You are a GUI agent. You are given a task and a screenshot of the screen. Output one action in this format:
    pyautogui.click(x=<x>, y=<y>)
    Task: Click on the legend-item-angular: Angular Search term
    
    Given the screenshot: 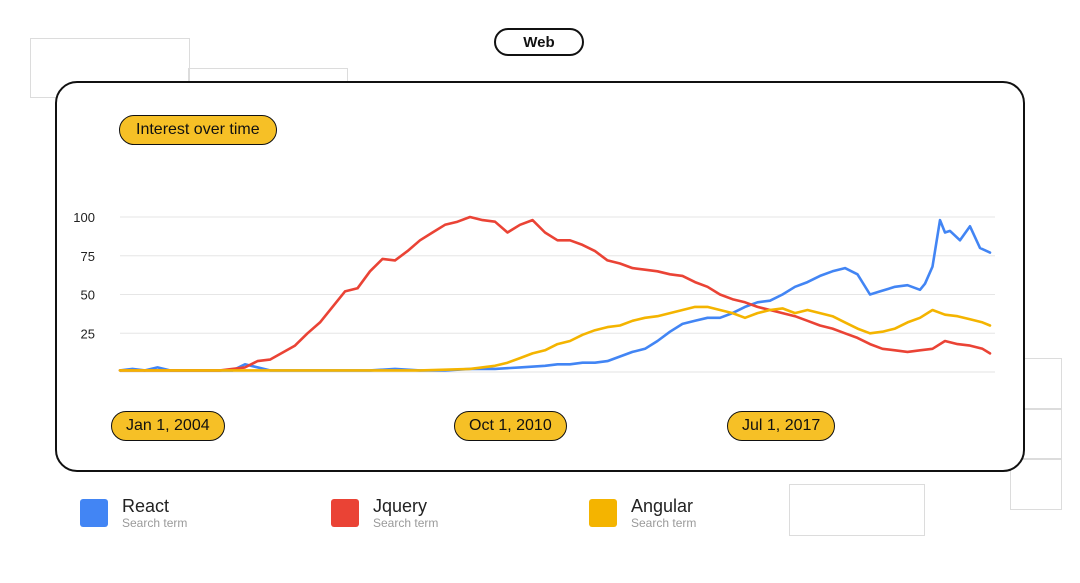 What is the action you would take?
    pyautogui.click(x=642, y=513)
    